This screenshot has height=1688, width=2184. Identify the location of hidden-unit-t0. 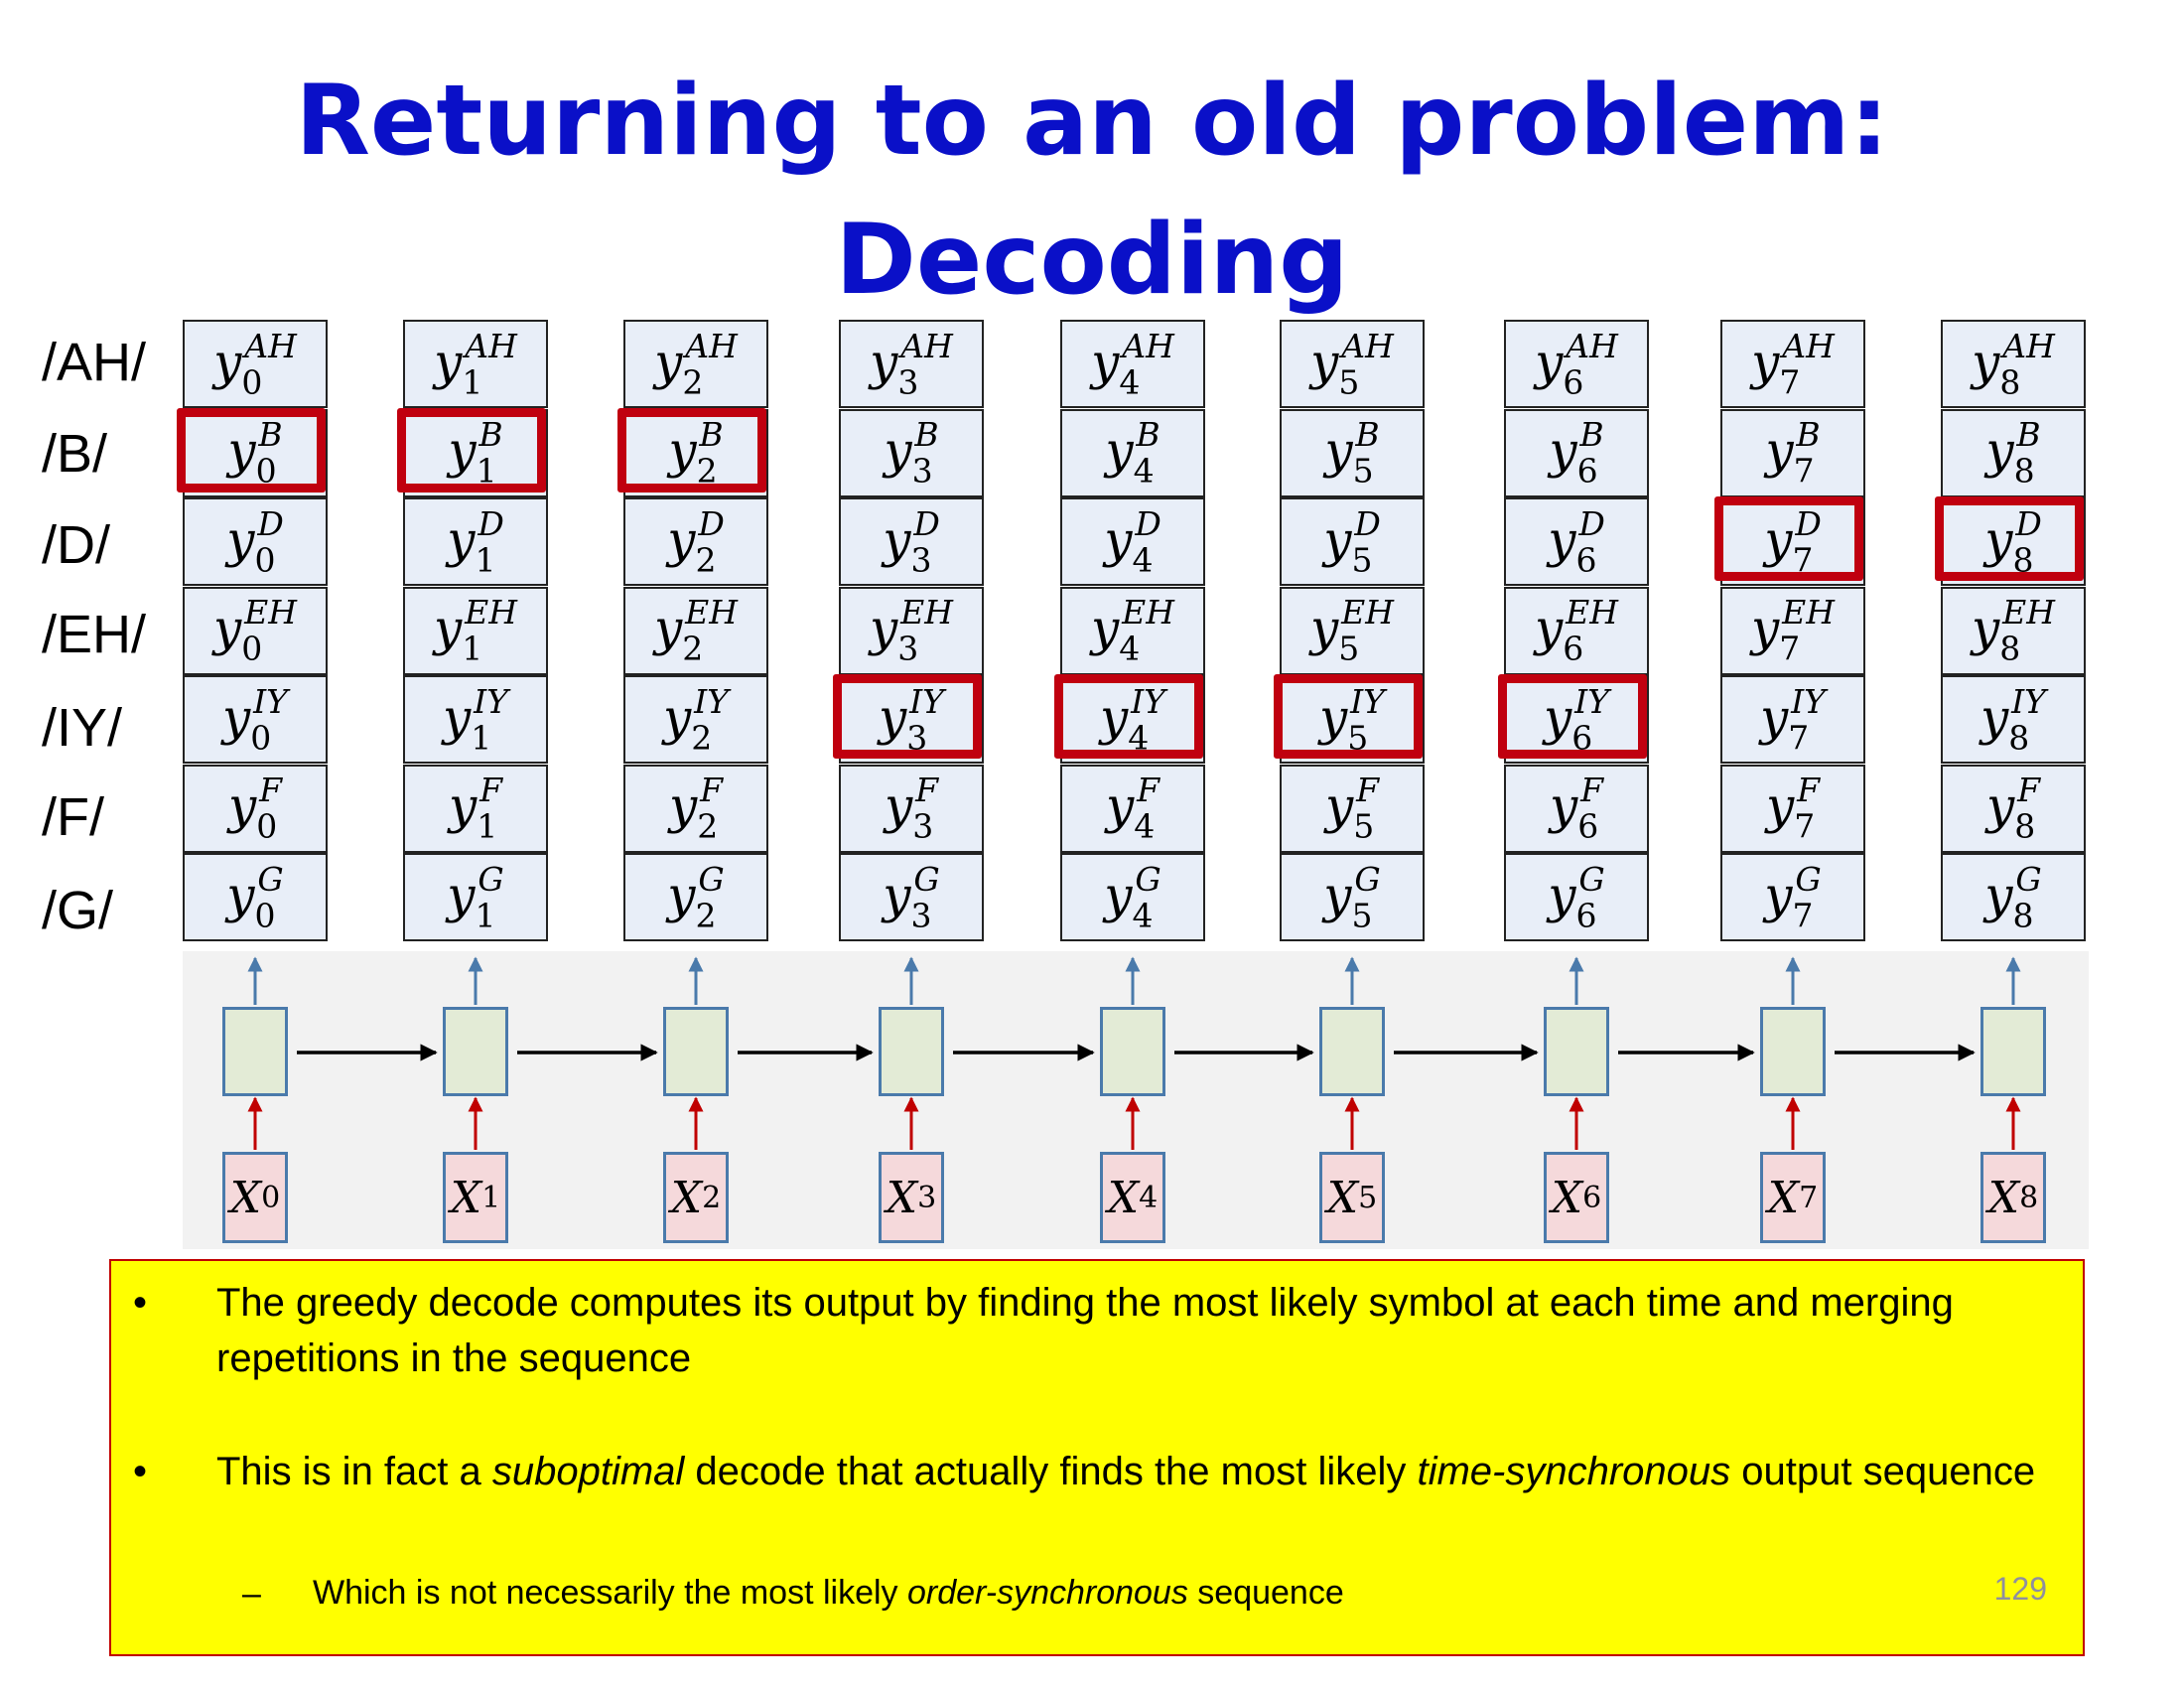
(255, 1051).